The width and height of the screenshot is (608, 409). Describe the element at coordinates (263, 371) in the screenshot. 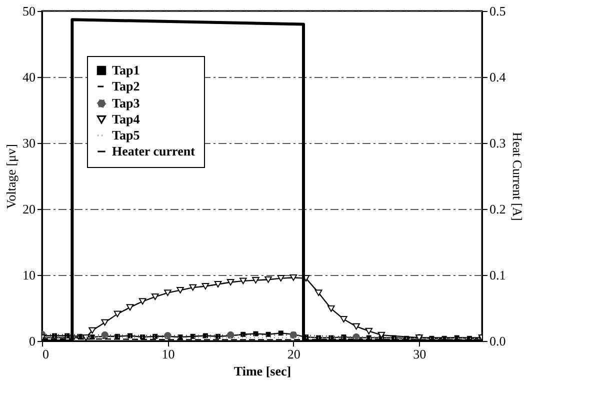

I see `x-axis-title: Time [sec]` at that location.